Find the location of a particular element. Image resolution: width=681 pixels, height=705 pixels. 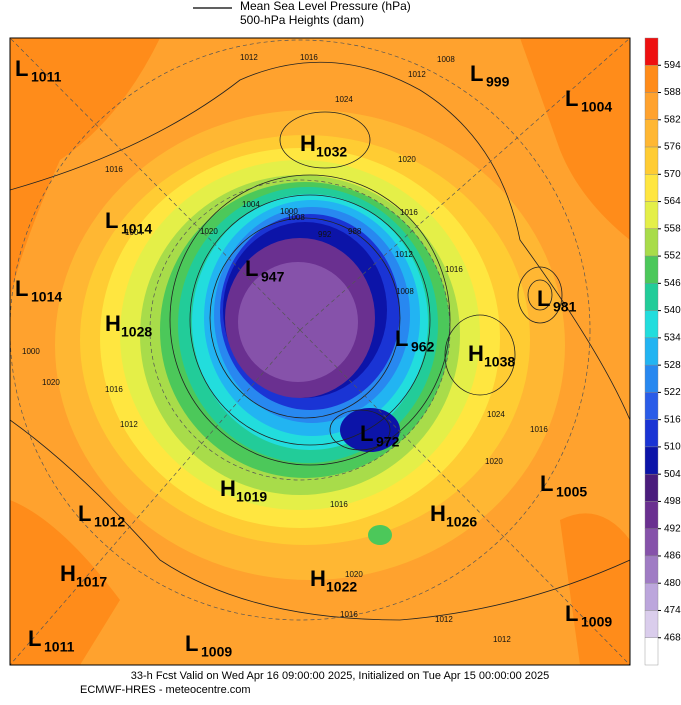

contour-label: 1012 is located at coordinates (249, 57).